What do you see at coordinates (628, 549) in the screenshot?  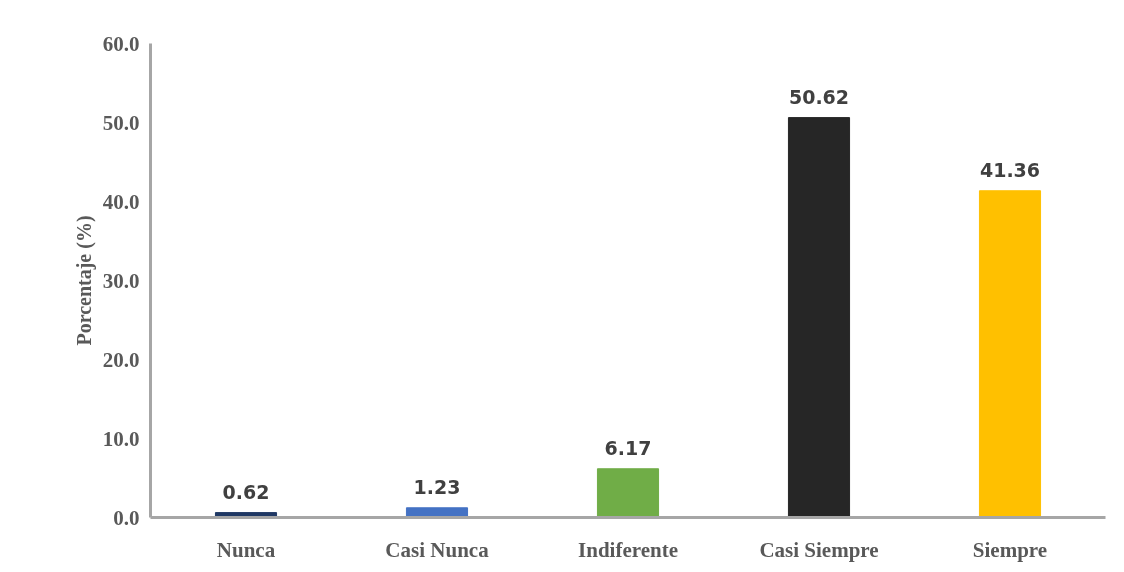 I see `x-tick-label: Indiferente` at bounding box center [628, 549].